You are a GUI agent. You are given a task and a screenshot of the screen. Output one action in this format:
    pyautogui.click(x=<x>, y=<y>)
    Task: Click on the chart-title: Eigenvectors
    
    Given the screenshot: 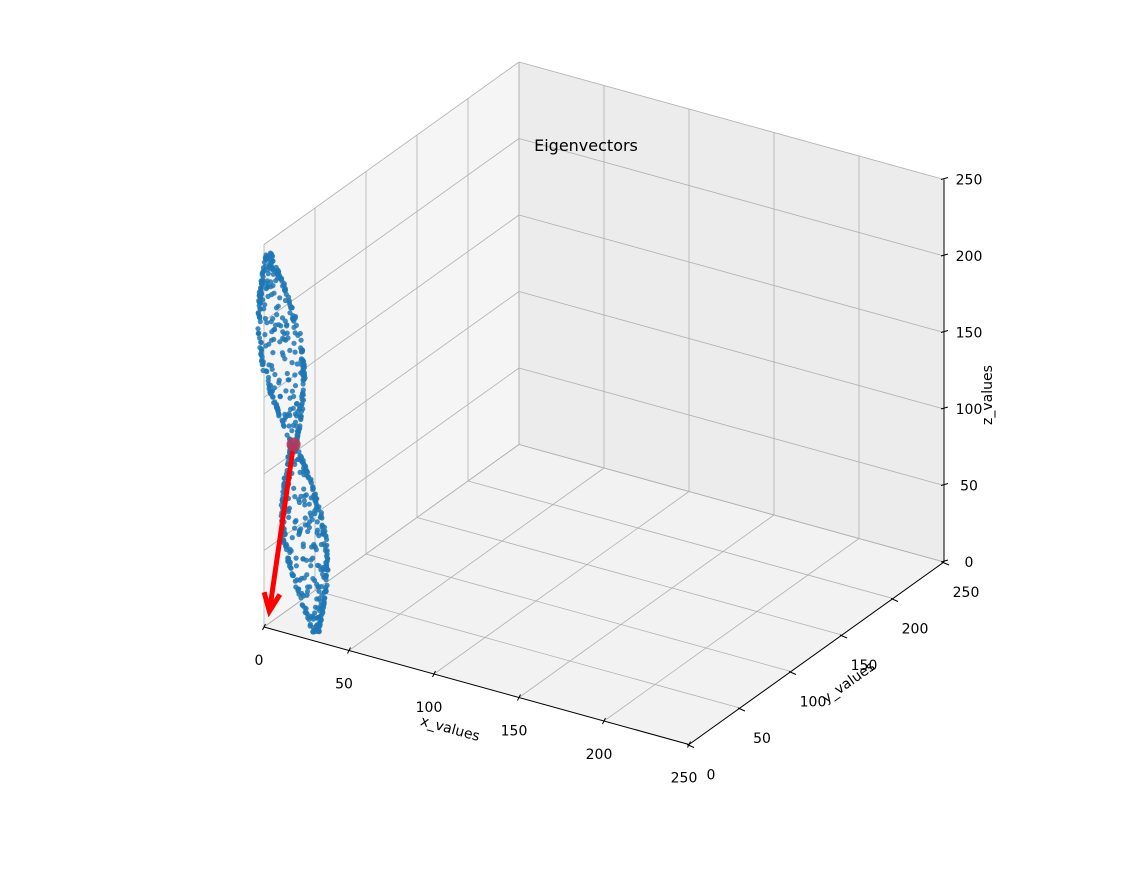 What is the action you would take?
    pyautogui.click(x=586, y=145)
    